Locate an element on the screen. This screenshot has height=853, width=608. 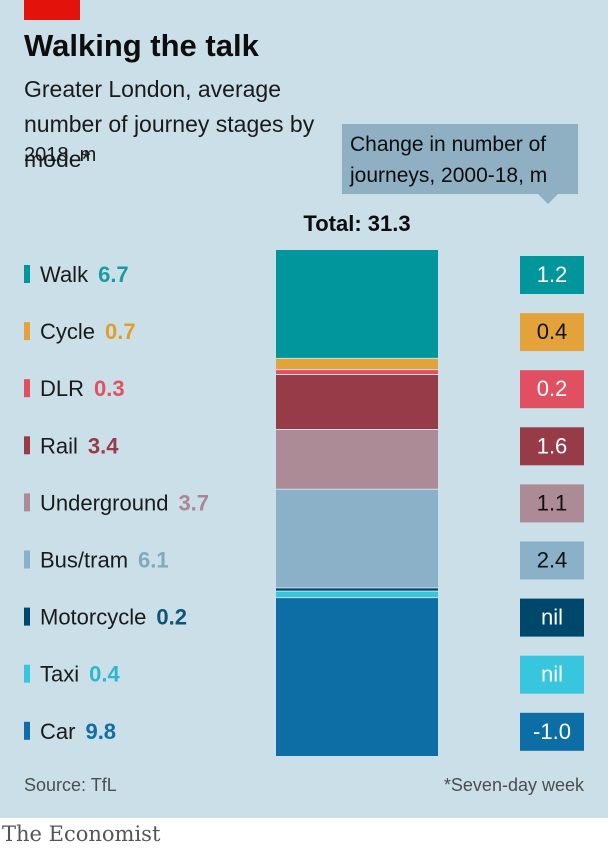
legend-value: 6.7 is located at coordinates (113, 274).